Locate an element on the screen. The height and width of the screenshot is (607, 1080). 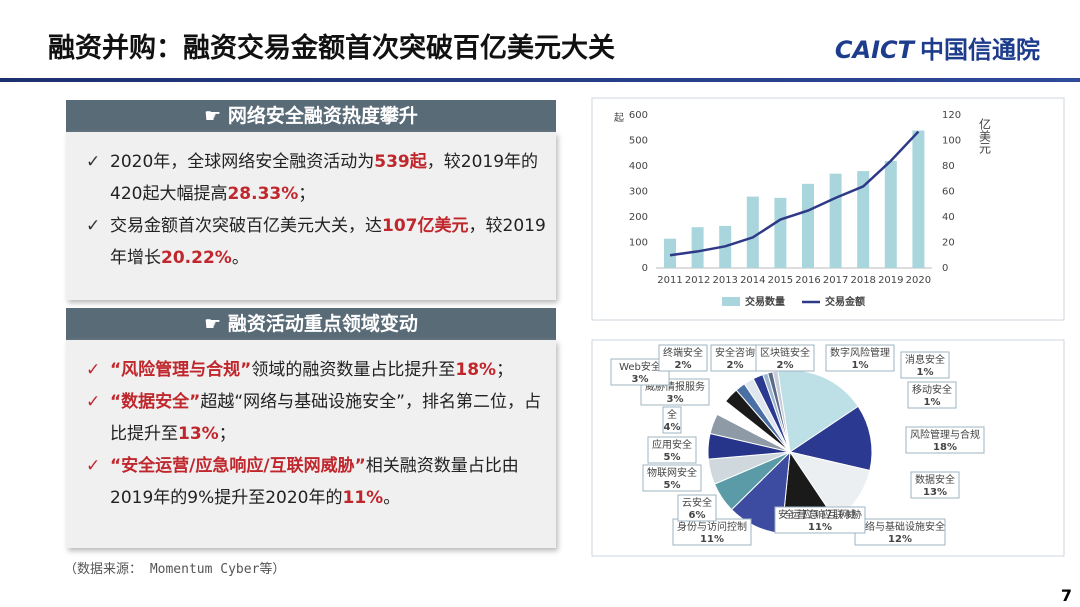
legend-swatch is located at coordinates (731, 301).